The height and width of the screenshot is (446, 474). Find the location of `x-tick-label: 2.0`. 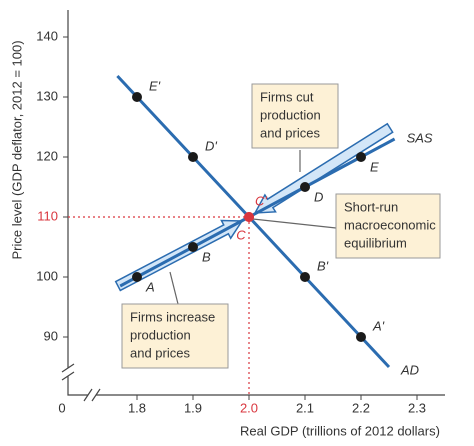

x-tick-label: 2.0 is located at coordinates (249, 407).